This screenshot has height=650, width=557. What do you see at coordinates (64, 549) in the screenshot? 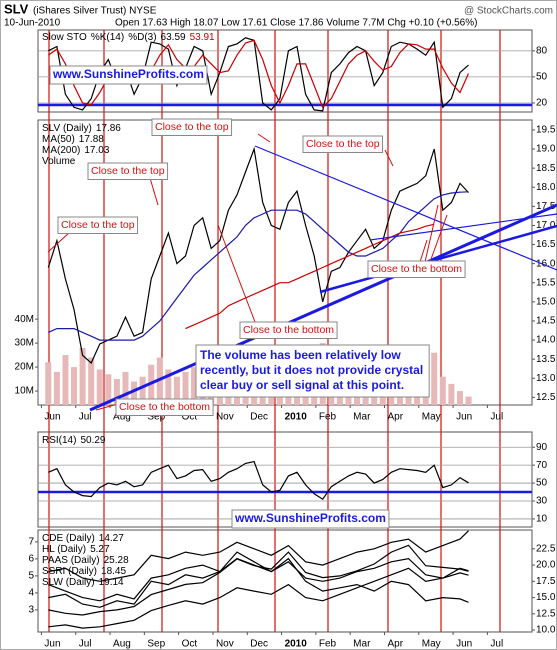
I see `legend-entry: HL (Daily)` at bounding box center [64, 549].